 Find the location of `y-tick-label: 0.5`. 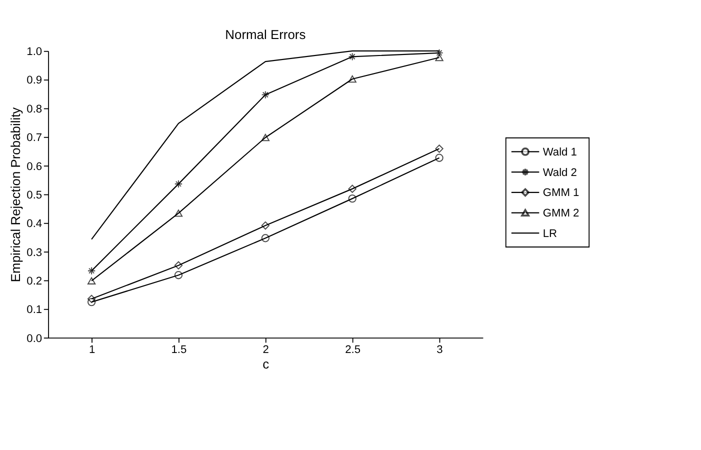

y-tick-label: 0.5 is located at coordinates (34, 195).